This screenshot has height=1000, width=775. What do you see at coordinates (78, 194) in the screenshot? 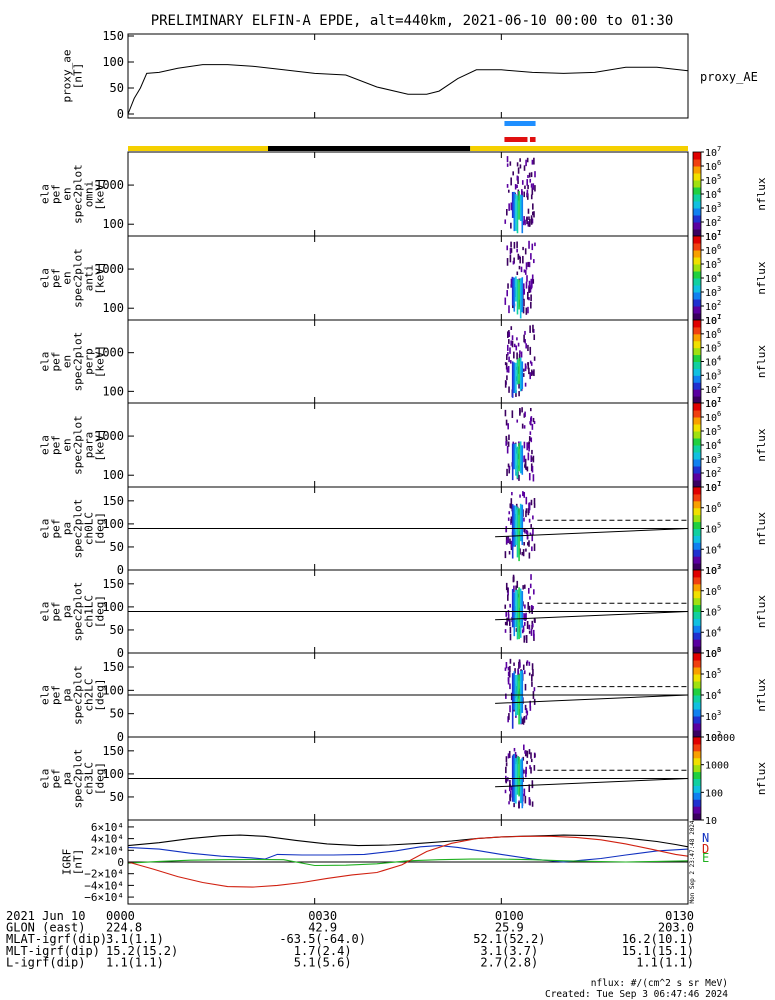
I see `omni-ylabel-line: spec2plot` at bounding box center [78, 194].